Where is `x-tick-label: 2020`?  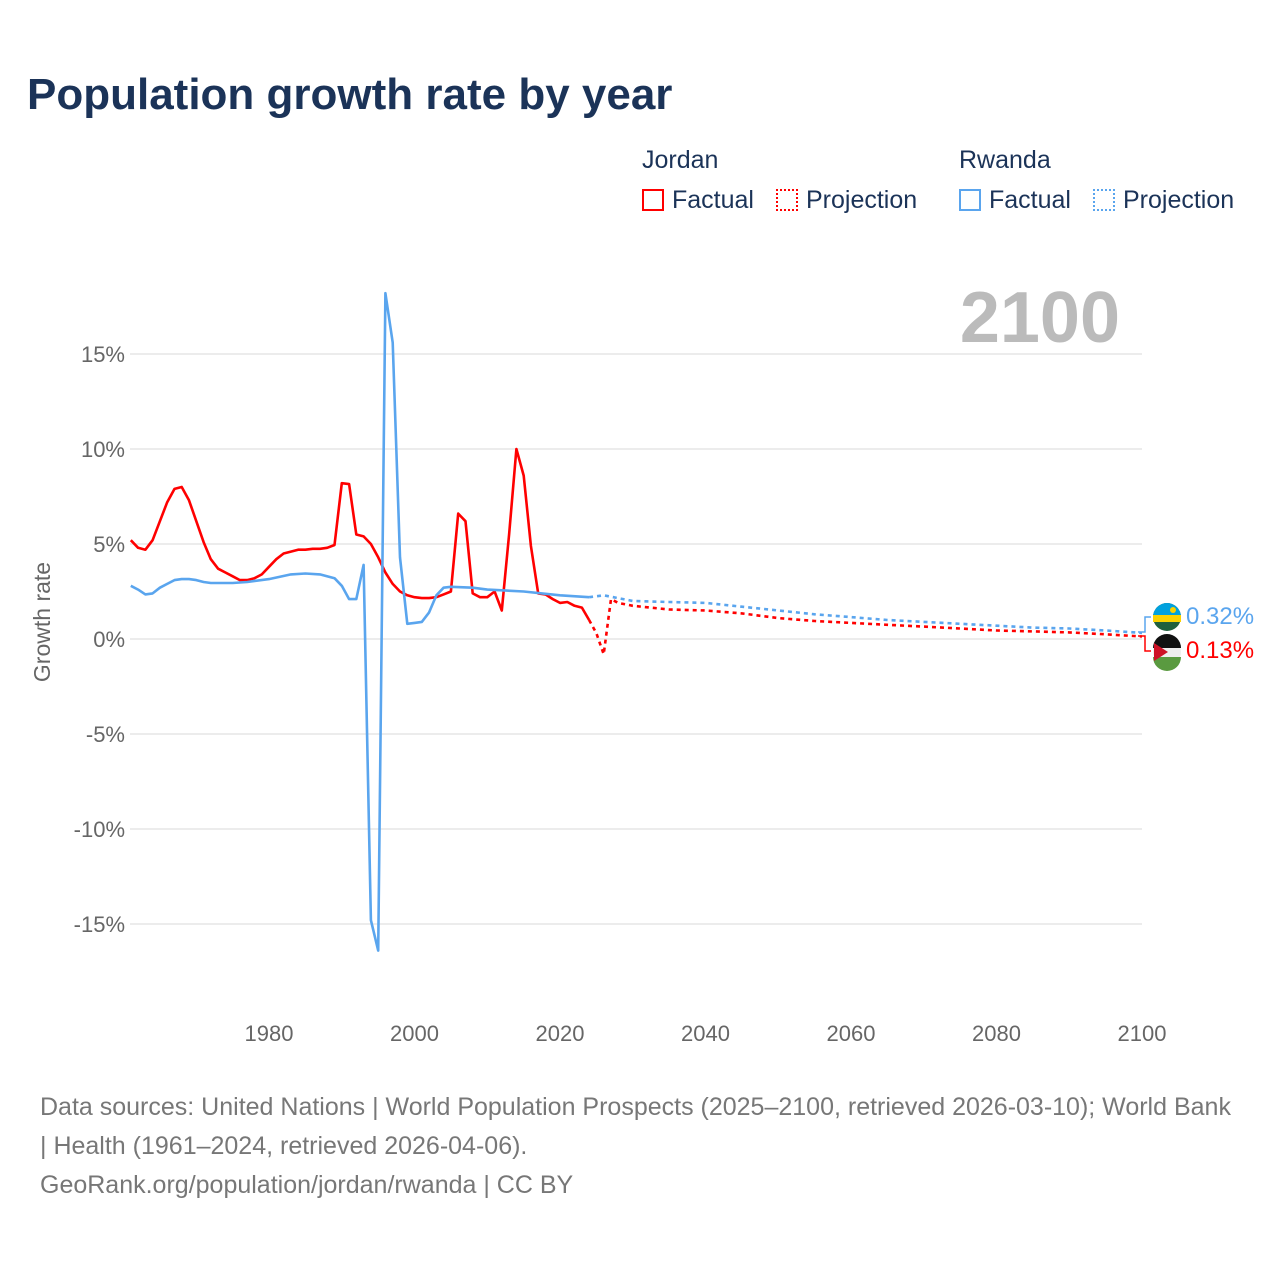
x-tick-label: 2020 is located at coordinates (560, 1033).